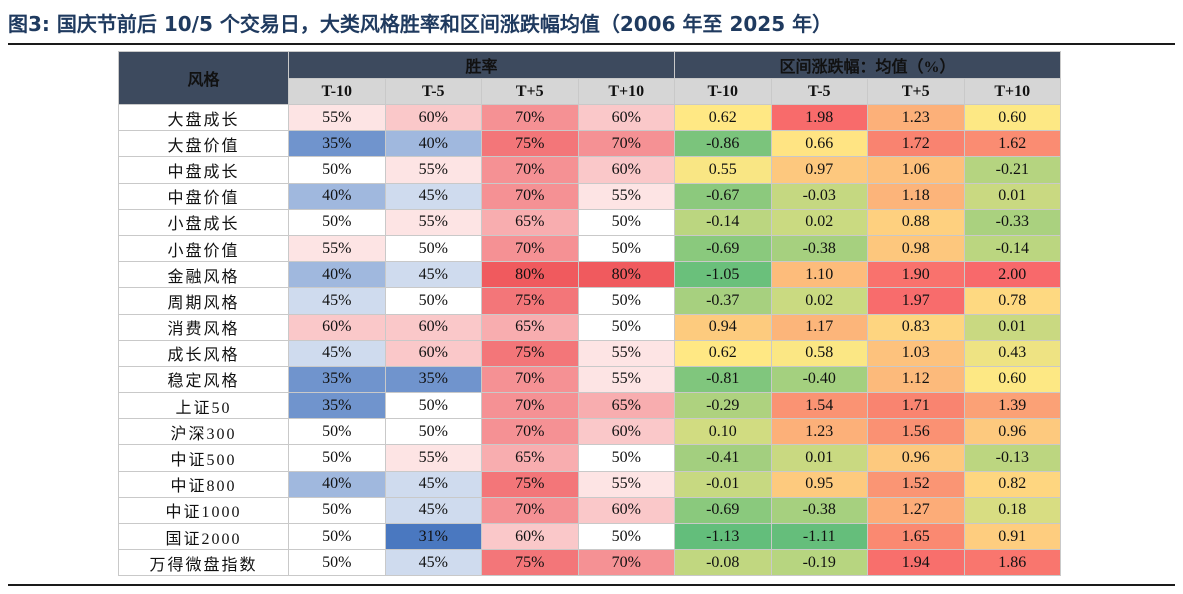 The image size is (1183, 594). What do you see at coordinates (723, 117) in the screenshot?
I see `return-cell: 0.62` at bounding box center [723, 117].